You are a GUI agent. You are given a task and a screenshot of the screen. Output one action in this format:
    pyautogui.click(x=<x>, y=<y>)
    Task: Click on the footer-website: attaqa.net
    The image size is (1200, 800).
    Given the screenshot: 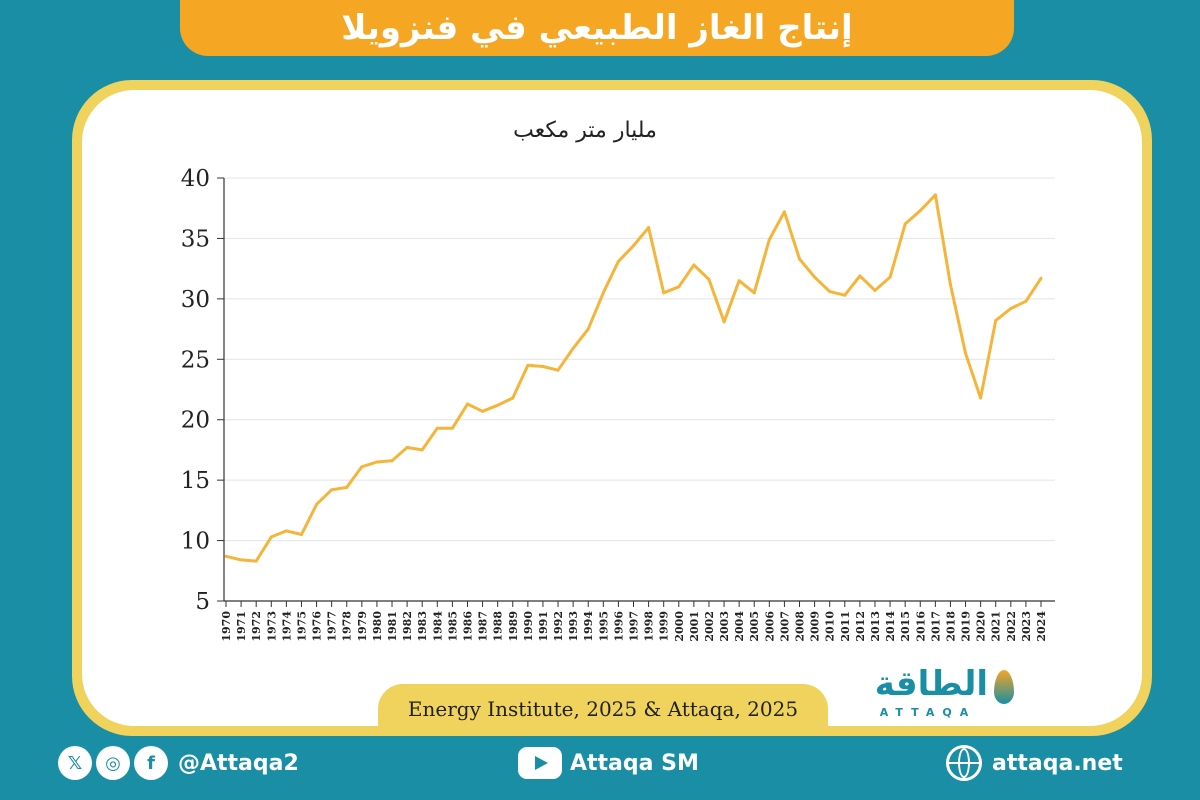 What is the action you would take?
    pyautogui.click(x=1034, y=763)
    